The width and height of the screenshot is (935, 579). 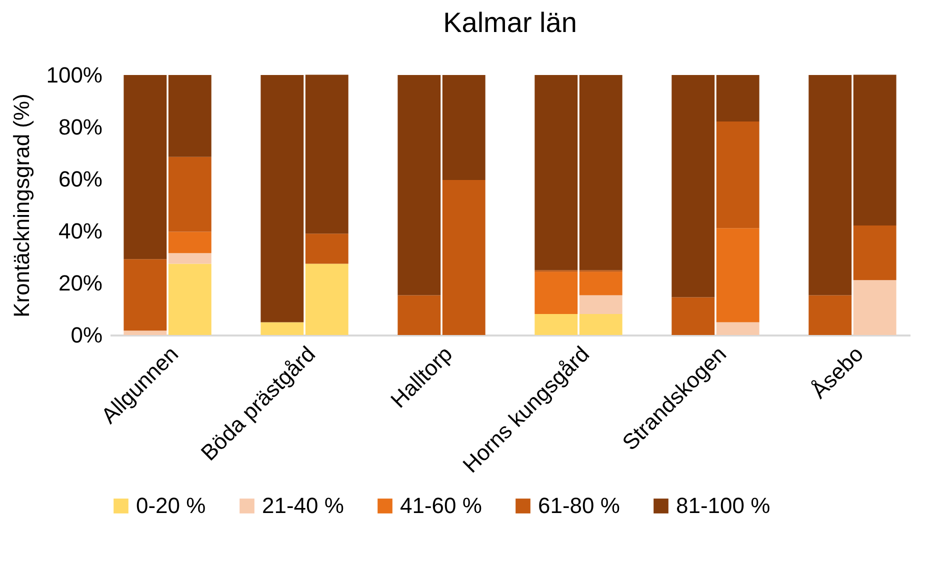 I want to click on y-tick-label: 0%, so click(x=86, y=335).